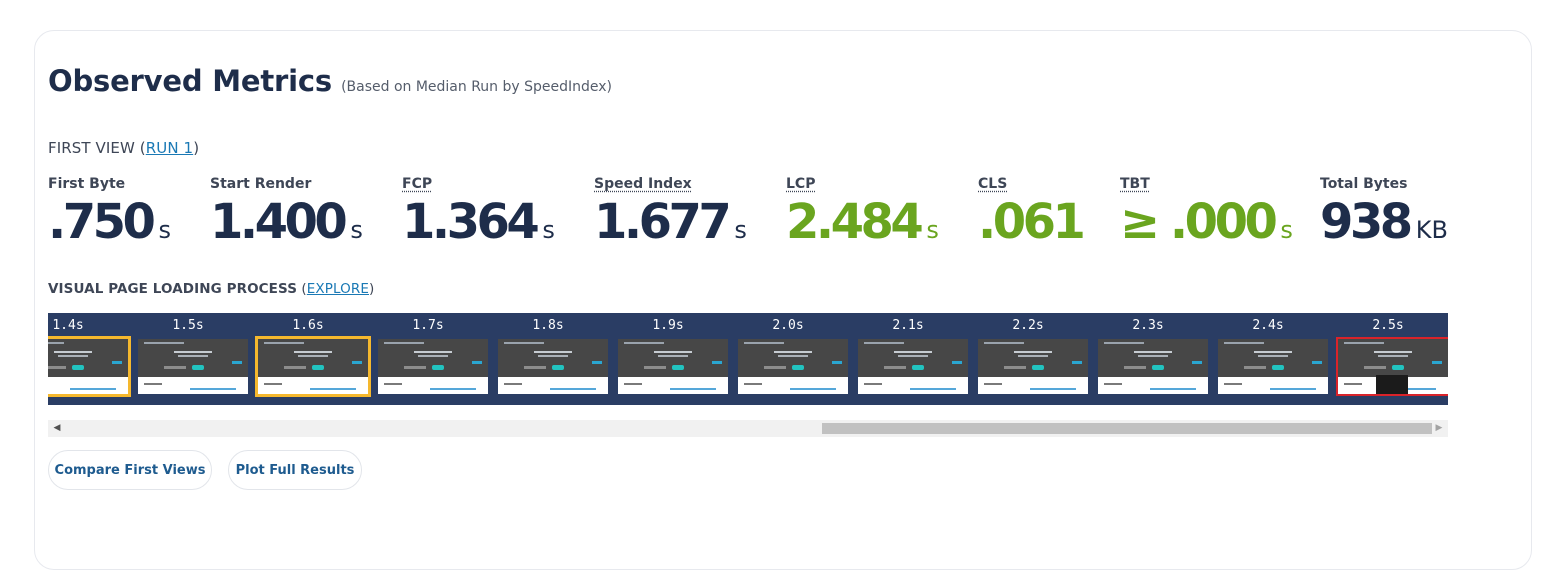 This screenshot has width=1561, height=570. I want to click on metric-label: Speed Index, so click(643, 184).